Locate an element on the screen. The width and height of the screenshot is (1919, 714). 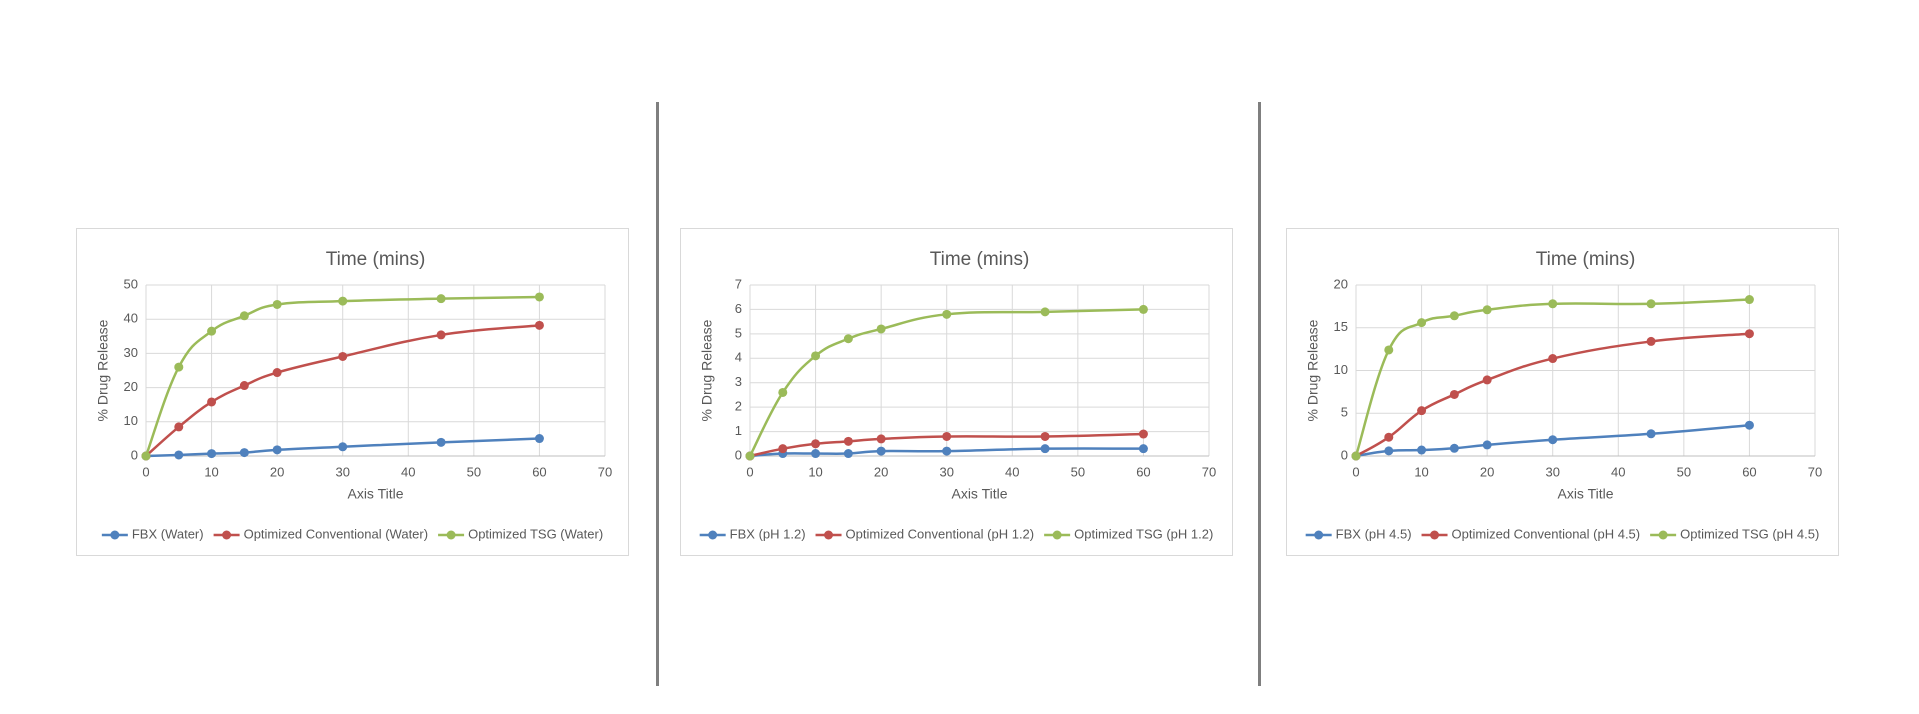
y-tick-label: 4 is located at coordinates (738, 357).